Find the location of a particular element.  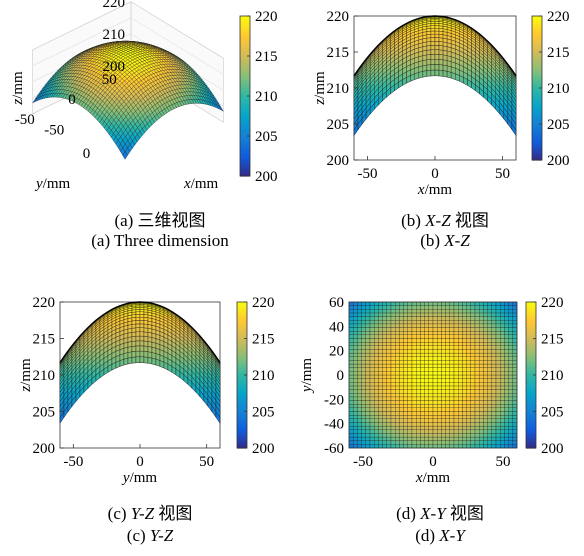

chart-c: -50 0 50 200 205 210 215 220 y/mm z/mm is located at coordinates (119, 390).